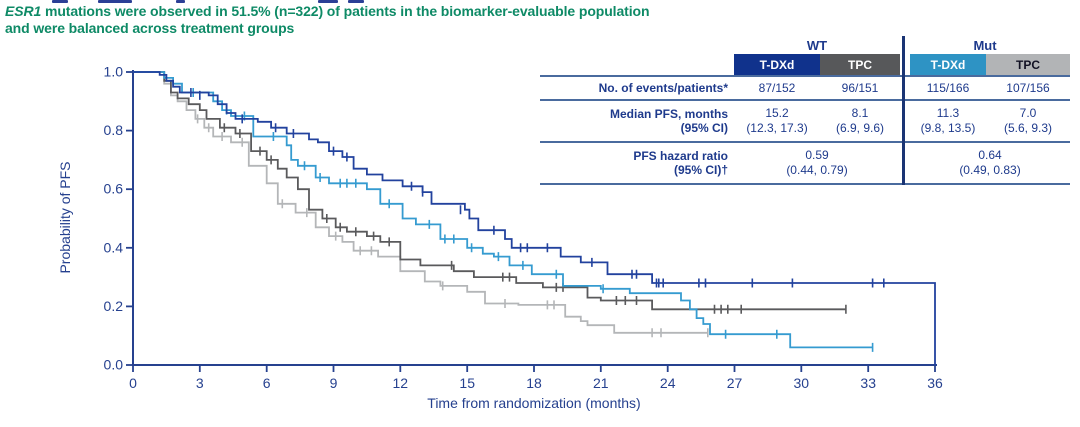 Image resolution: width=1080 pixels, height=427 pixels. I want to click on row-label-line: Median PFS, months, so click(668, 114).